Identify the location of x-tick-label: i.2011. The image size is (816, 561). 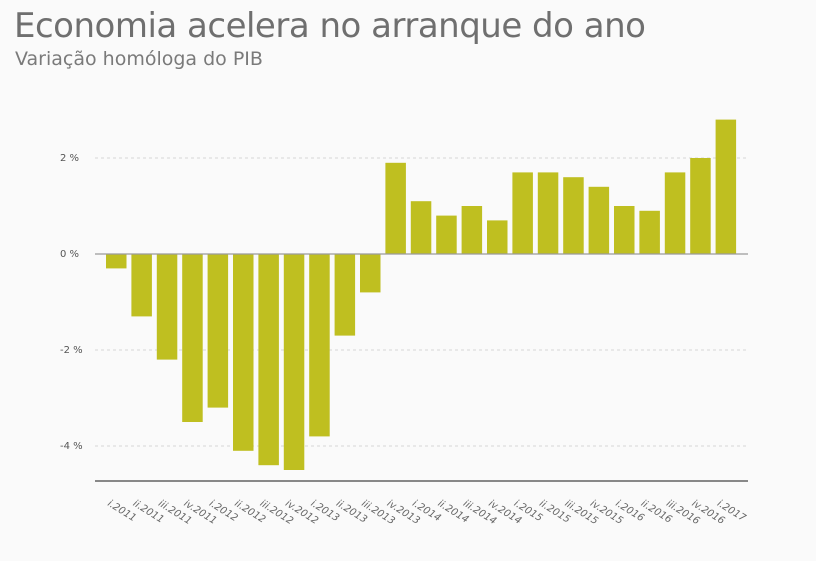
(121, 511).